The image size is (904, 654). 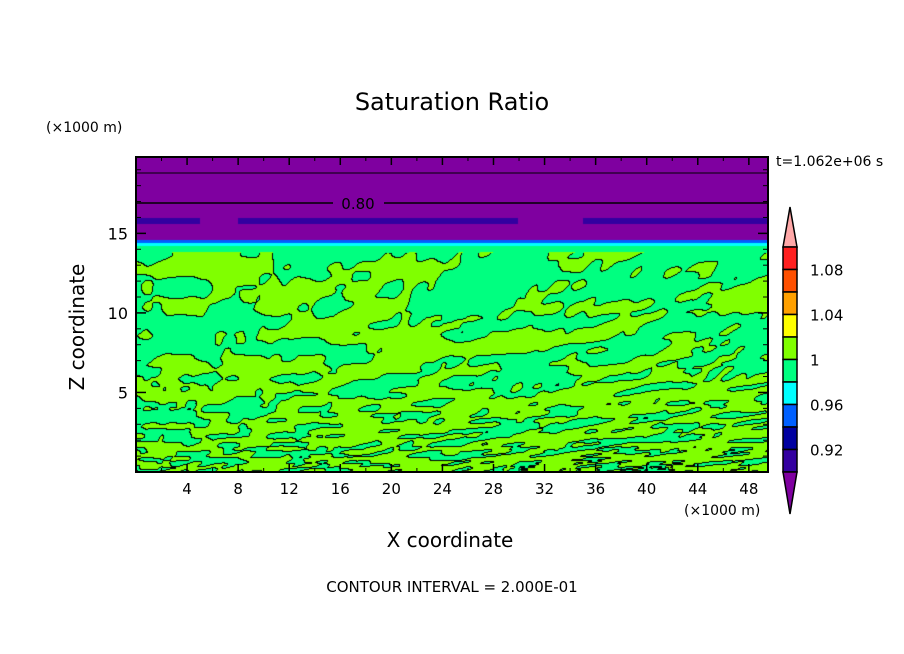 I want to click on x-tick-label: 36, so click(x=595, y=489).